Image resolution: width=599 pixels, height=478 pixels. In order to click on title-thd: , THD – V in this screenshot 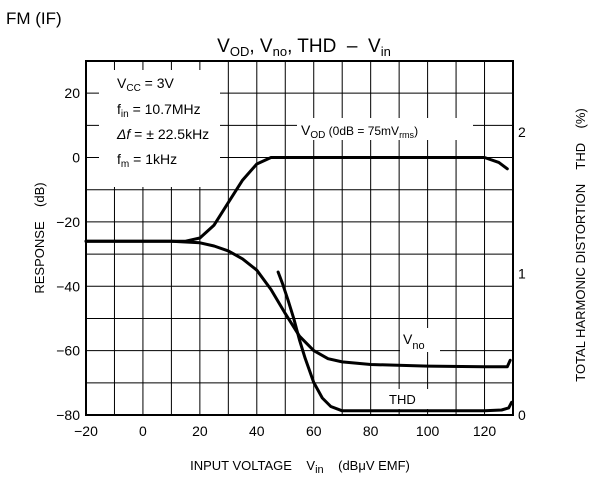, I will do `click(334, 46)`.